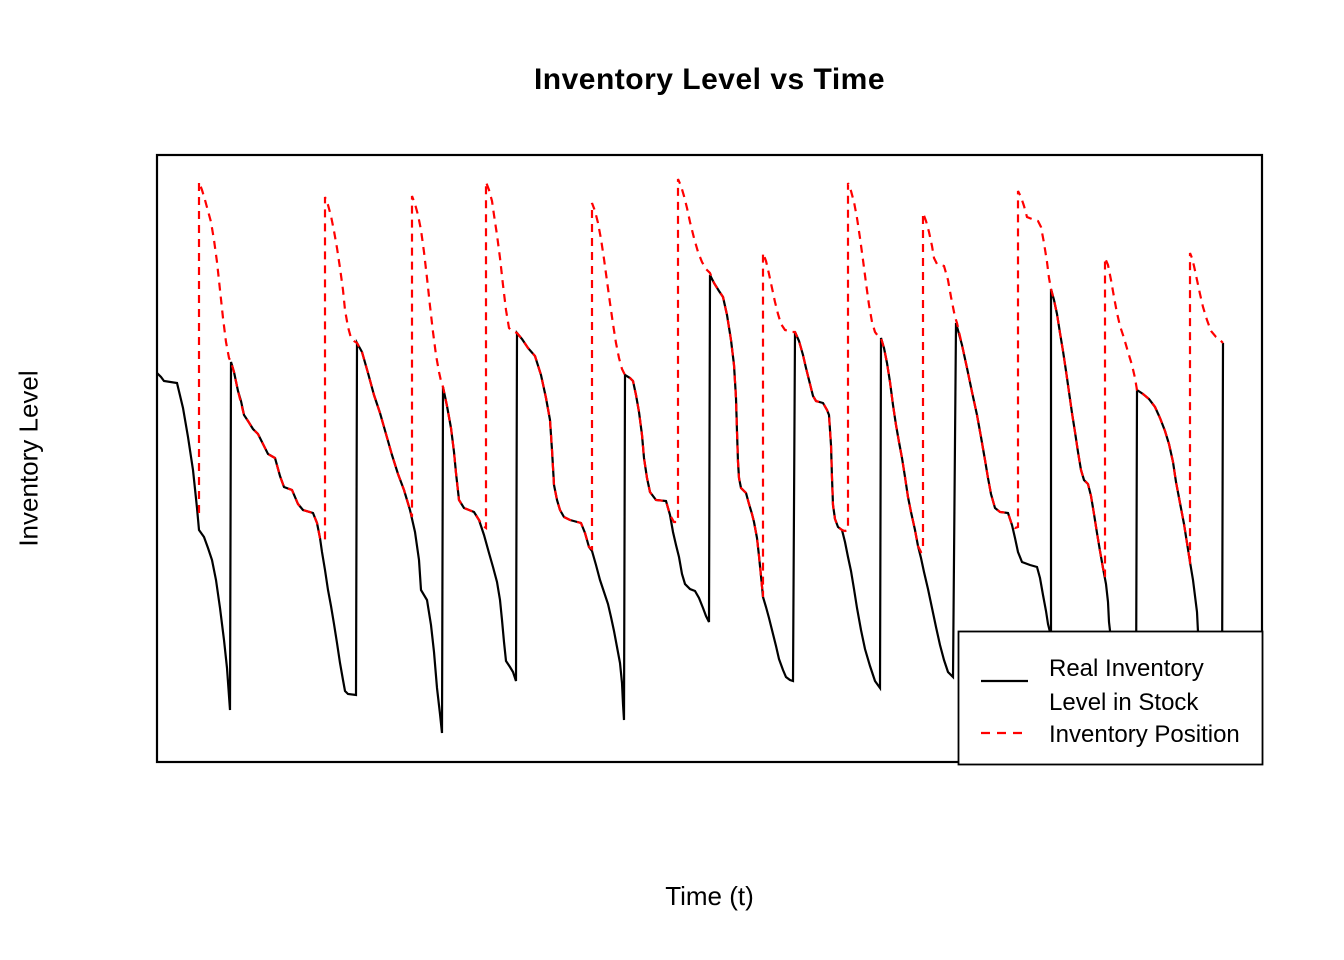 This screenshot has width=1344, height=960. I want to click on legend-box, so click(1110, 698).